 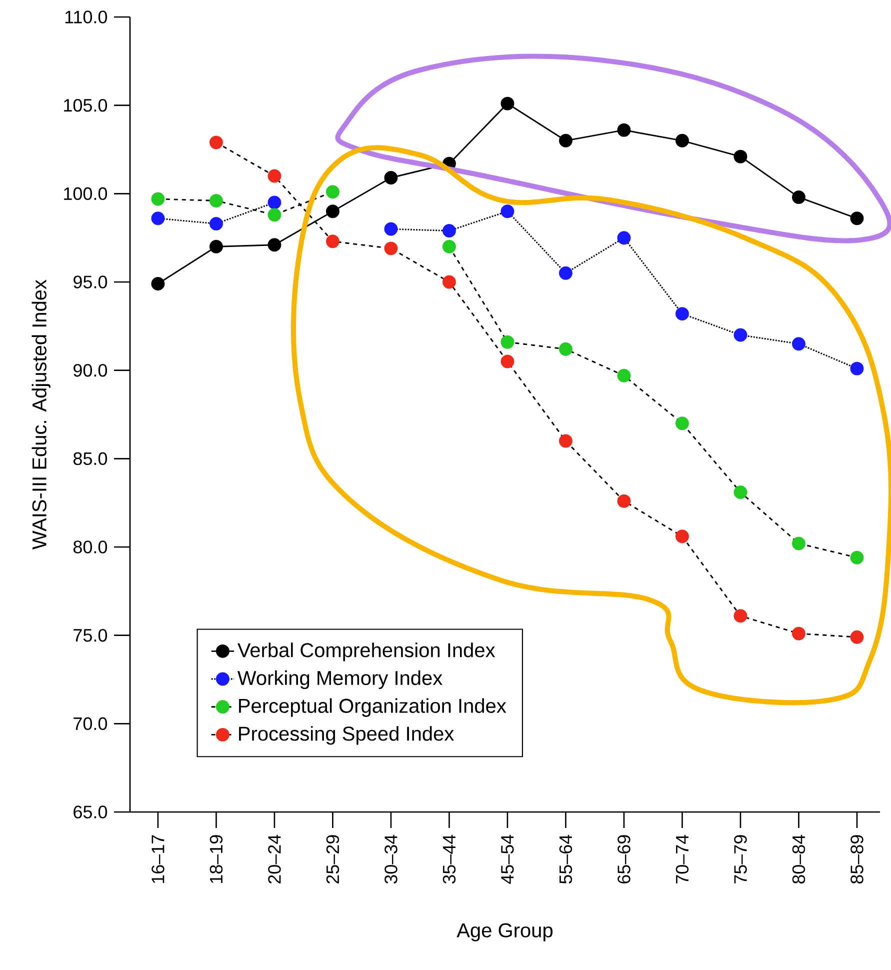 I want to click on y-tick-label: 100.0, so click(x=86, y=193).